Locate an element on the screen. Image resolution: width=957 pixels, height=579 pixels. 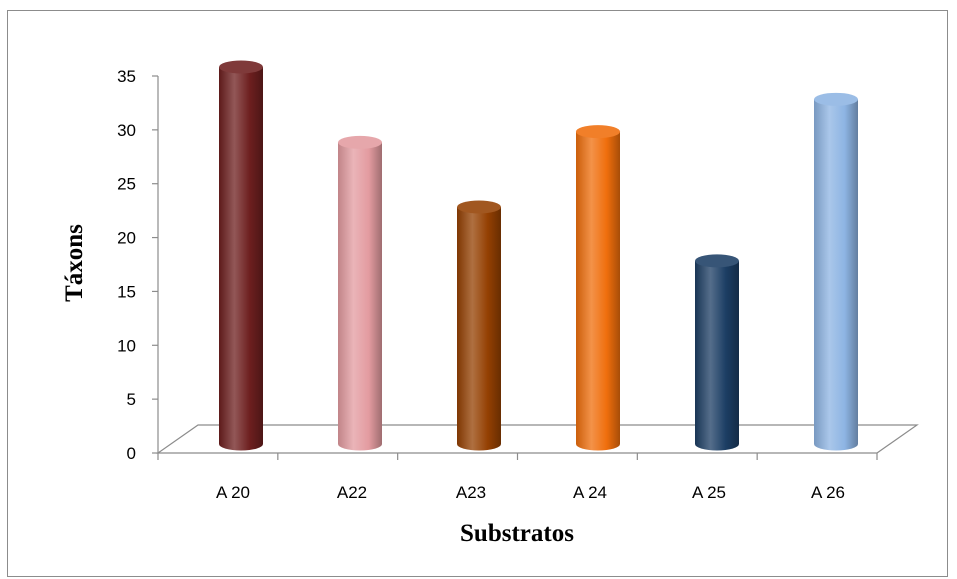
y-tick-label: 5 is located at coordinates (131, 399).